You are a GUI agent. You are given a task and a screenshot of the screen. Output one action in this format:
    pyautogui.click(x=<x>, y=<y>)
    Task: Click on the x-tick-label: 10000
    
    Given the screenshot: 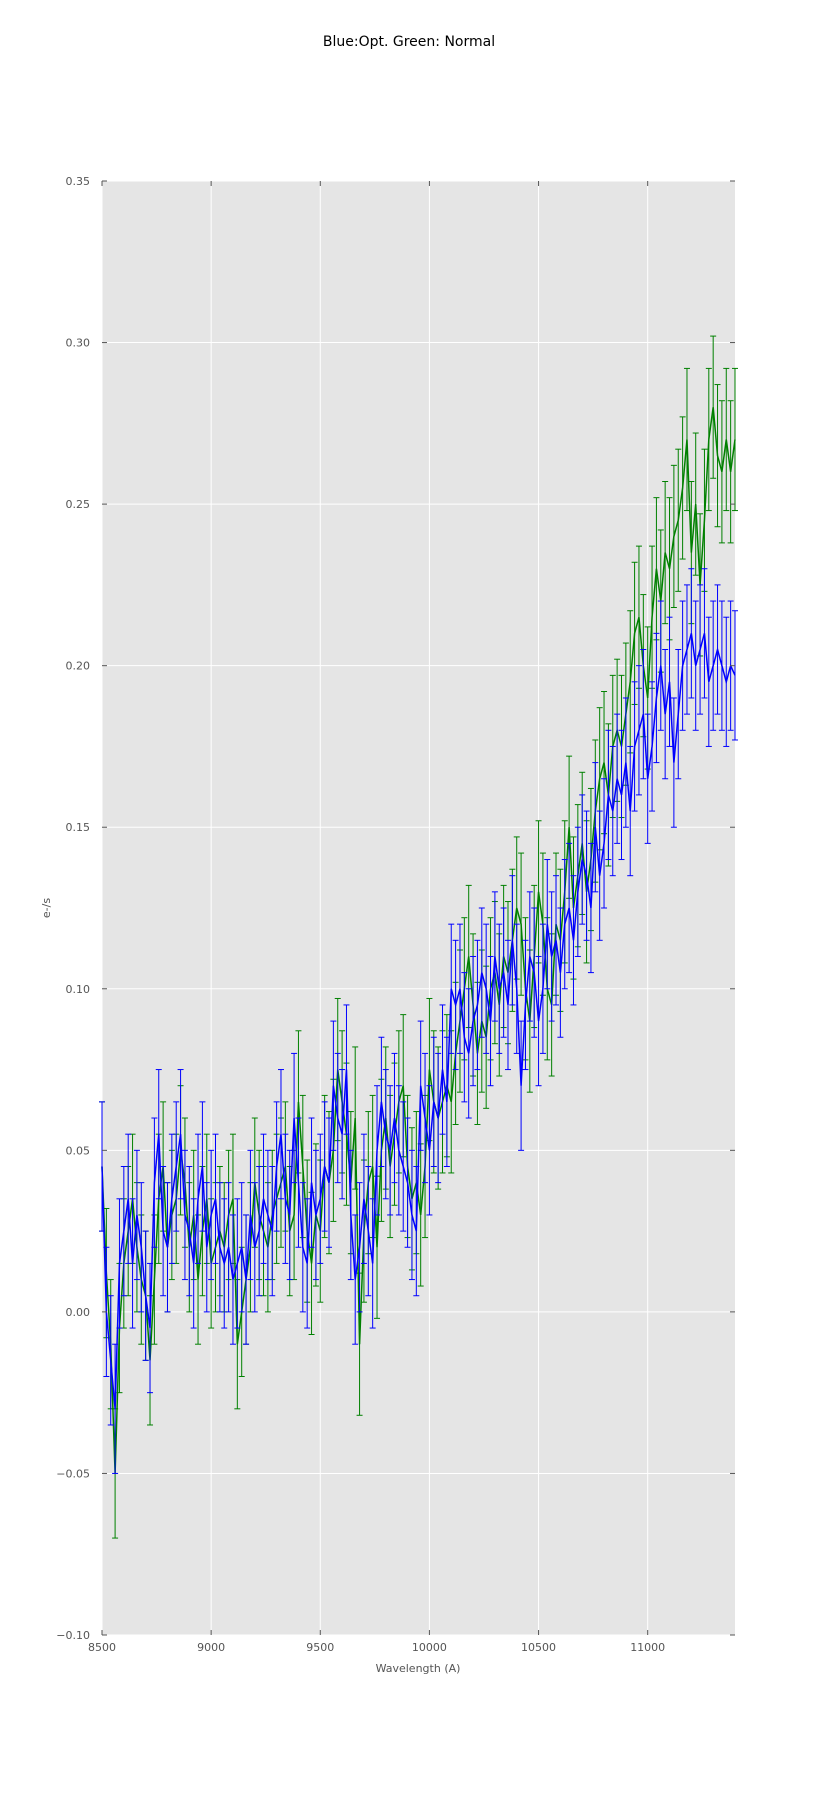 What is the action you would take?
    pyautogui.click(x=429, y=1647)
    